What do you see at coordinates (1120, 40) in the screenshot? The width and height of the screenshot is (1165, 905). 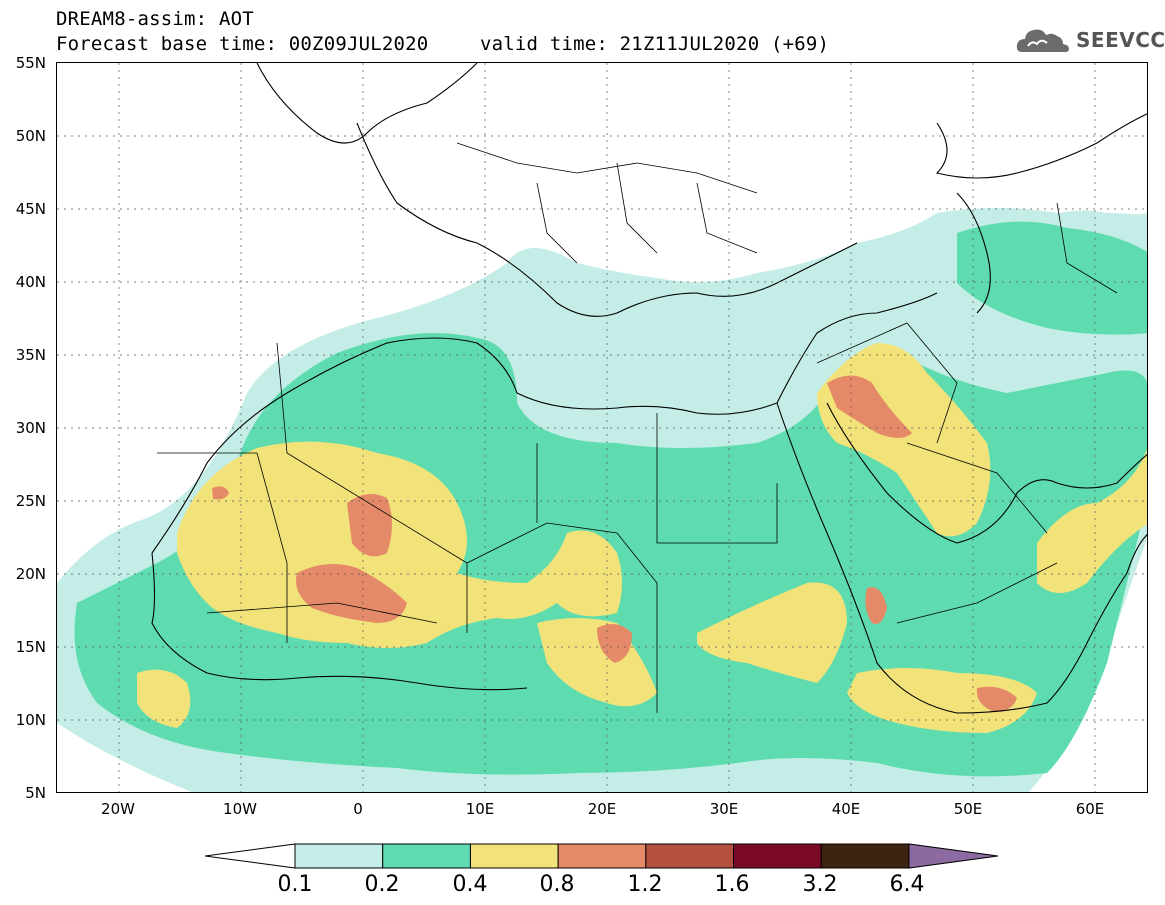 I see `logo-text: SEEVCCC` at bounding box center [1120, 40].